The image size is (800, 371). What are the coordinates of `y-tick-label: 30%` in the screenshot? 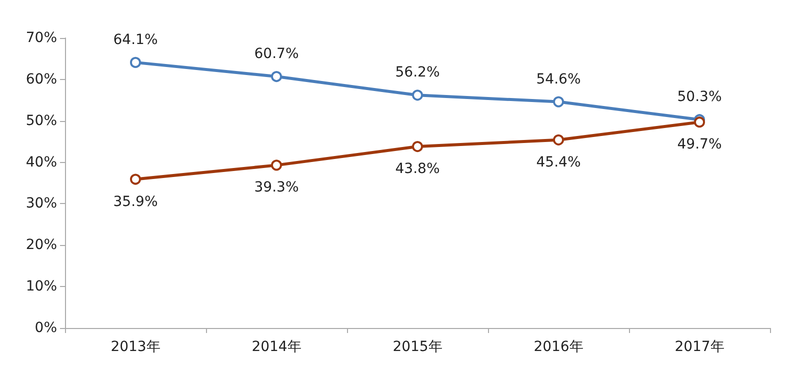 It's located at (41, 204).